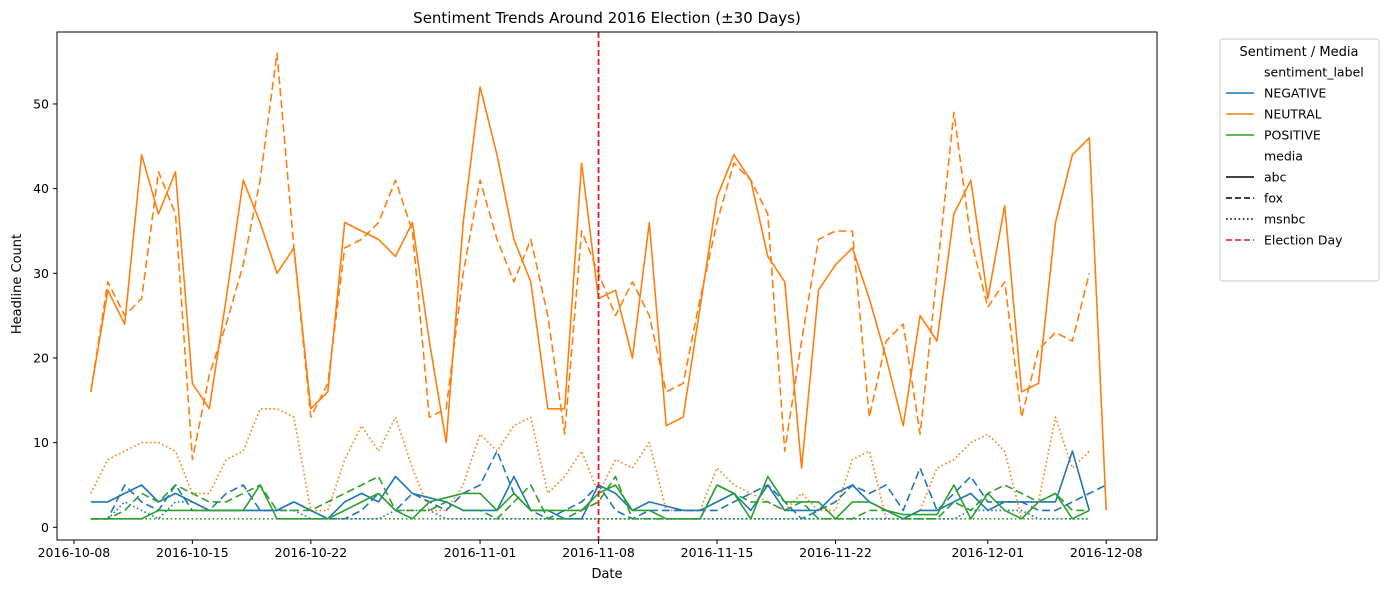  Describe the element at coordinates (1303, 240) in the screenshot. I see `legend-label-election-day: Election Day` at that location.